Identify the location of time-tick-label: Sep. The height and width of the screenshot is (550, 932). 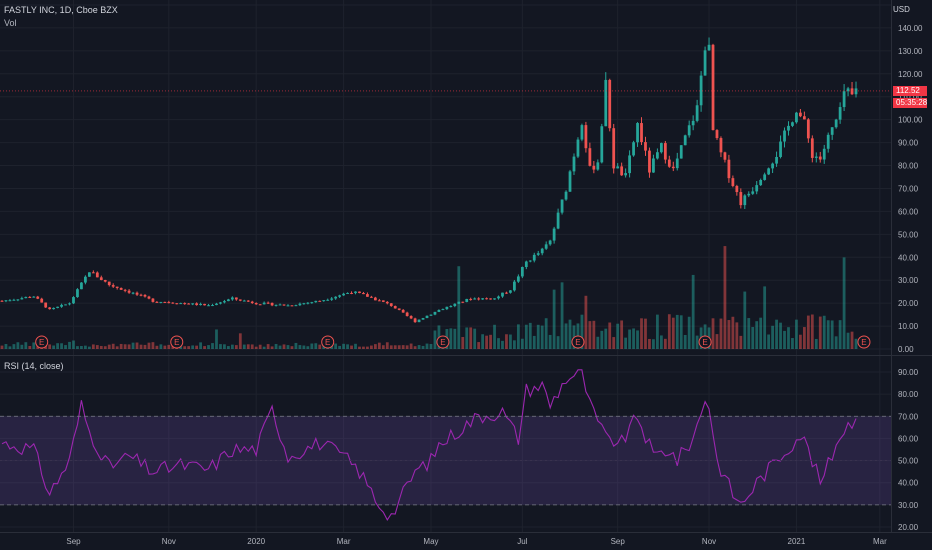
(73, 541).